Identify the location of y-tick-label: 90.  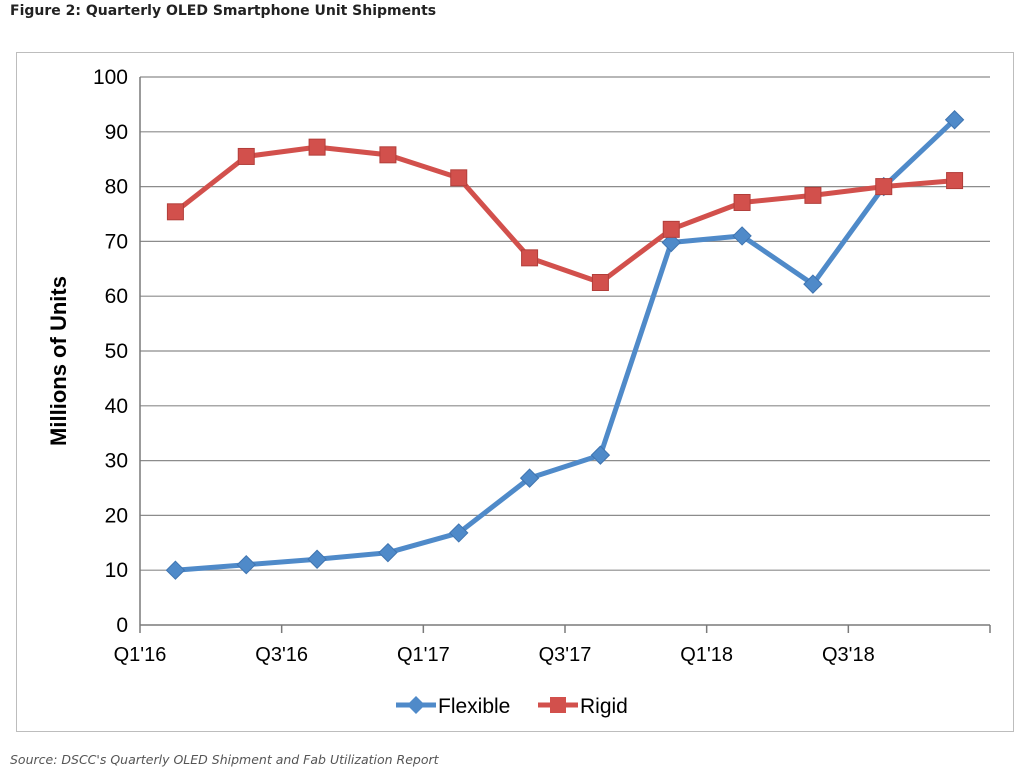
(116, 132).